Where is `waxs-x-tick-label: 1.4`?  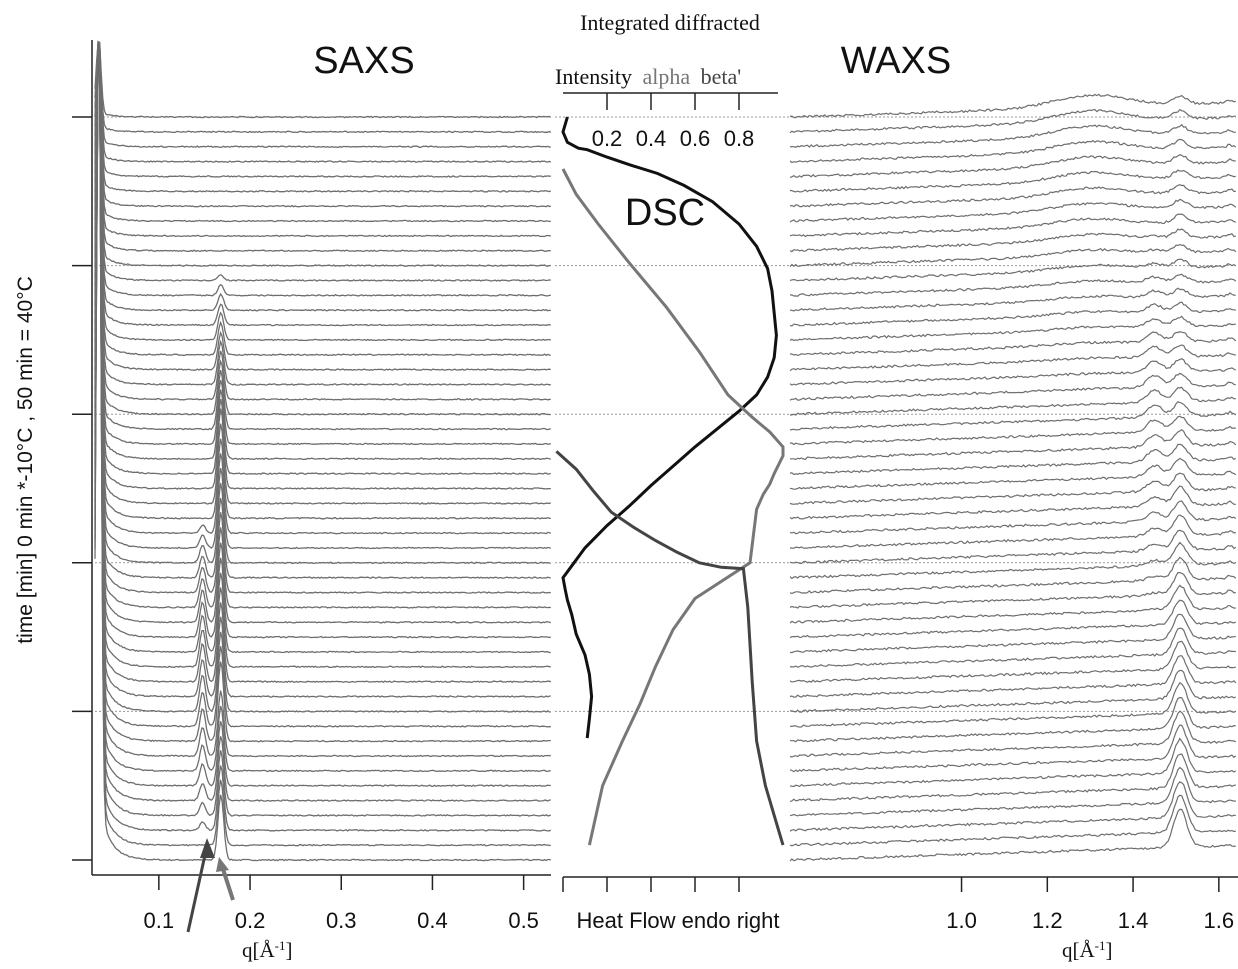 waxs-x-tick-label: 1.4 is located at coordinates (1133, 920).